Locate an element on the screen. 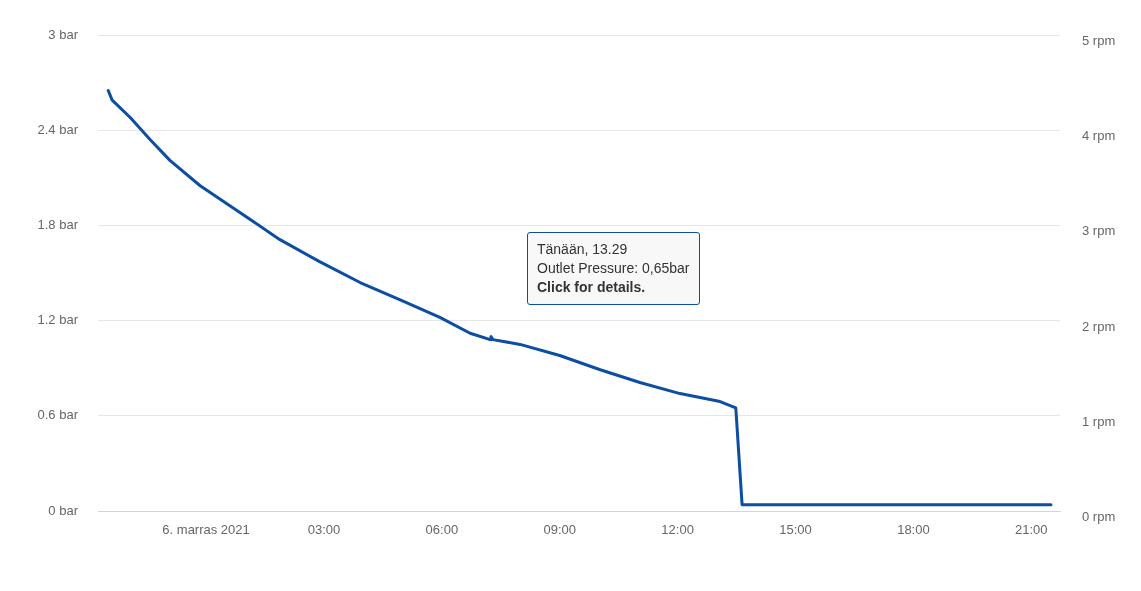  x-tick-label: 6. marras 2021 is located at coordinates (206, 530).